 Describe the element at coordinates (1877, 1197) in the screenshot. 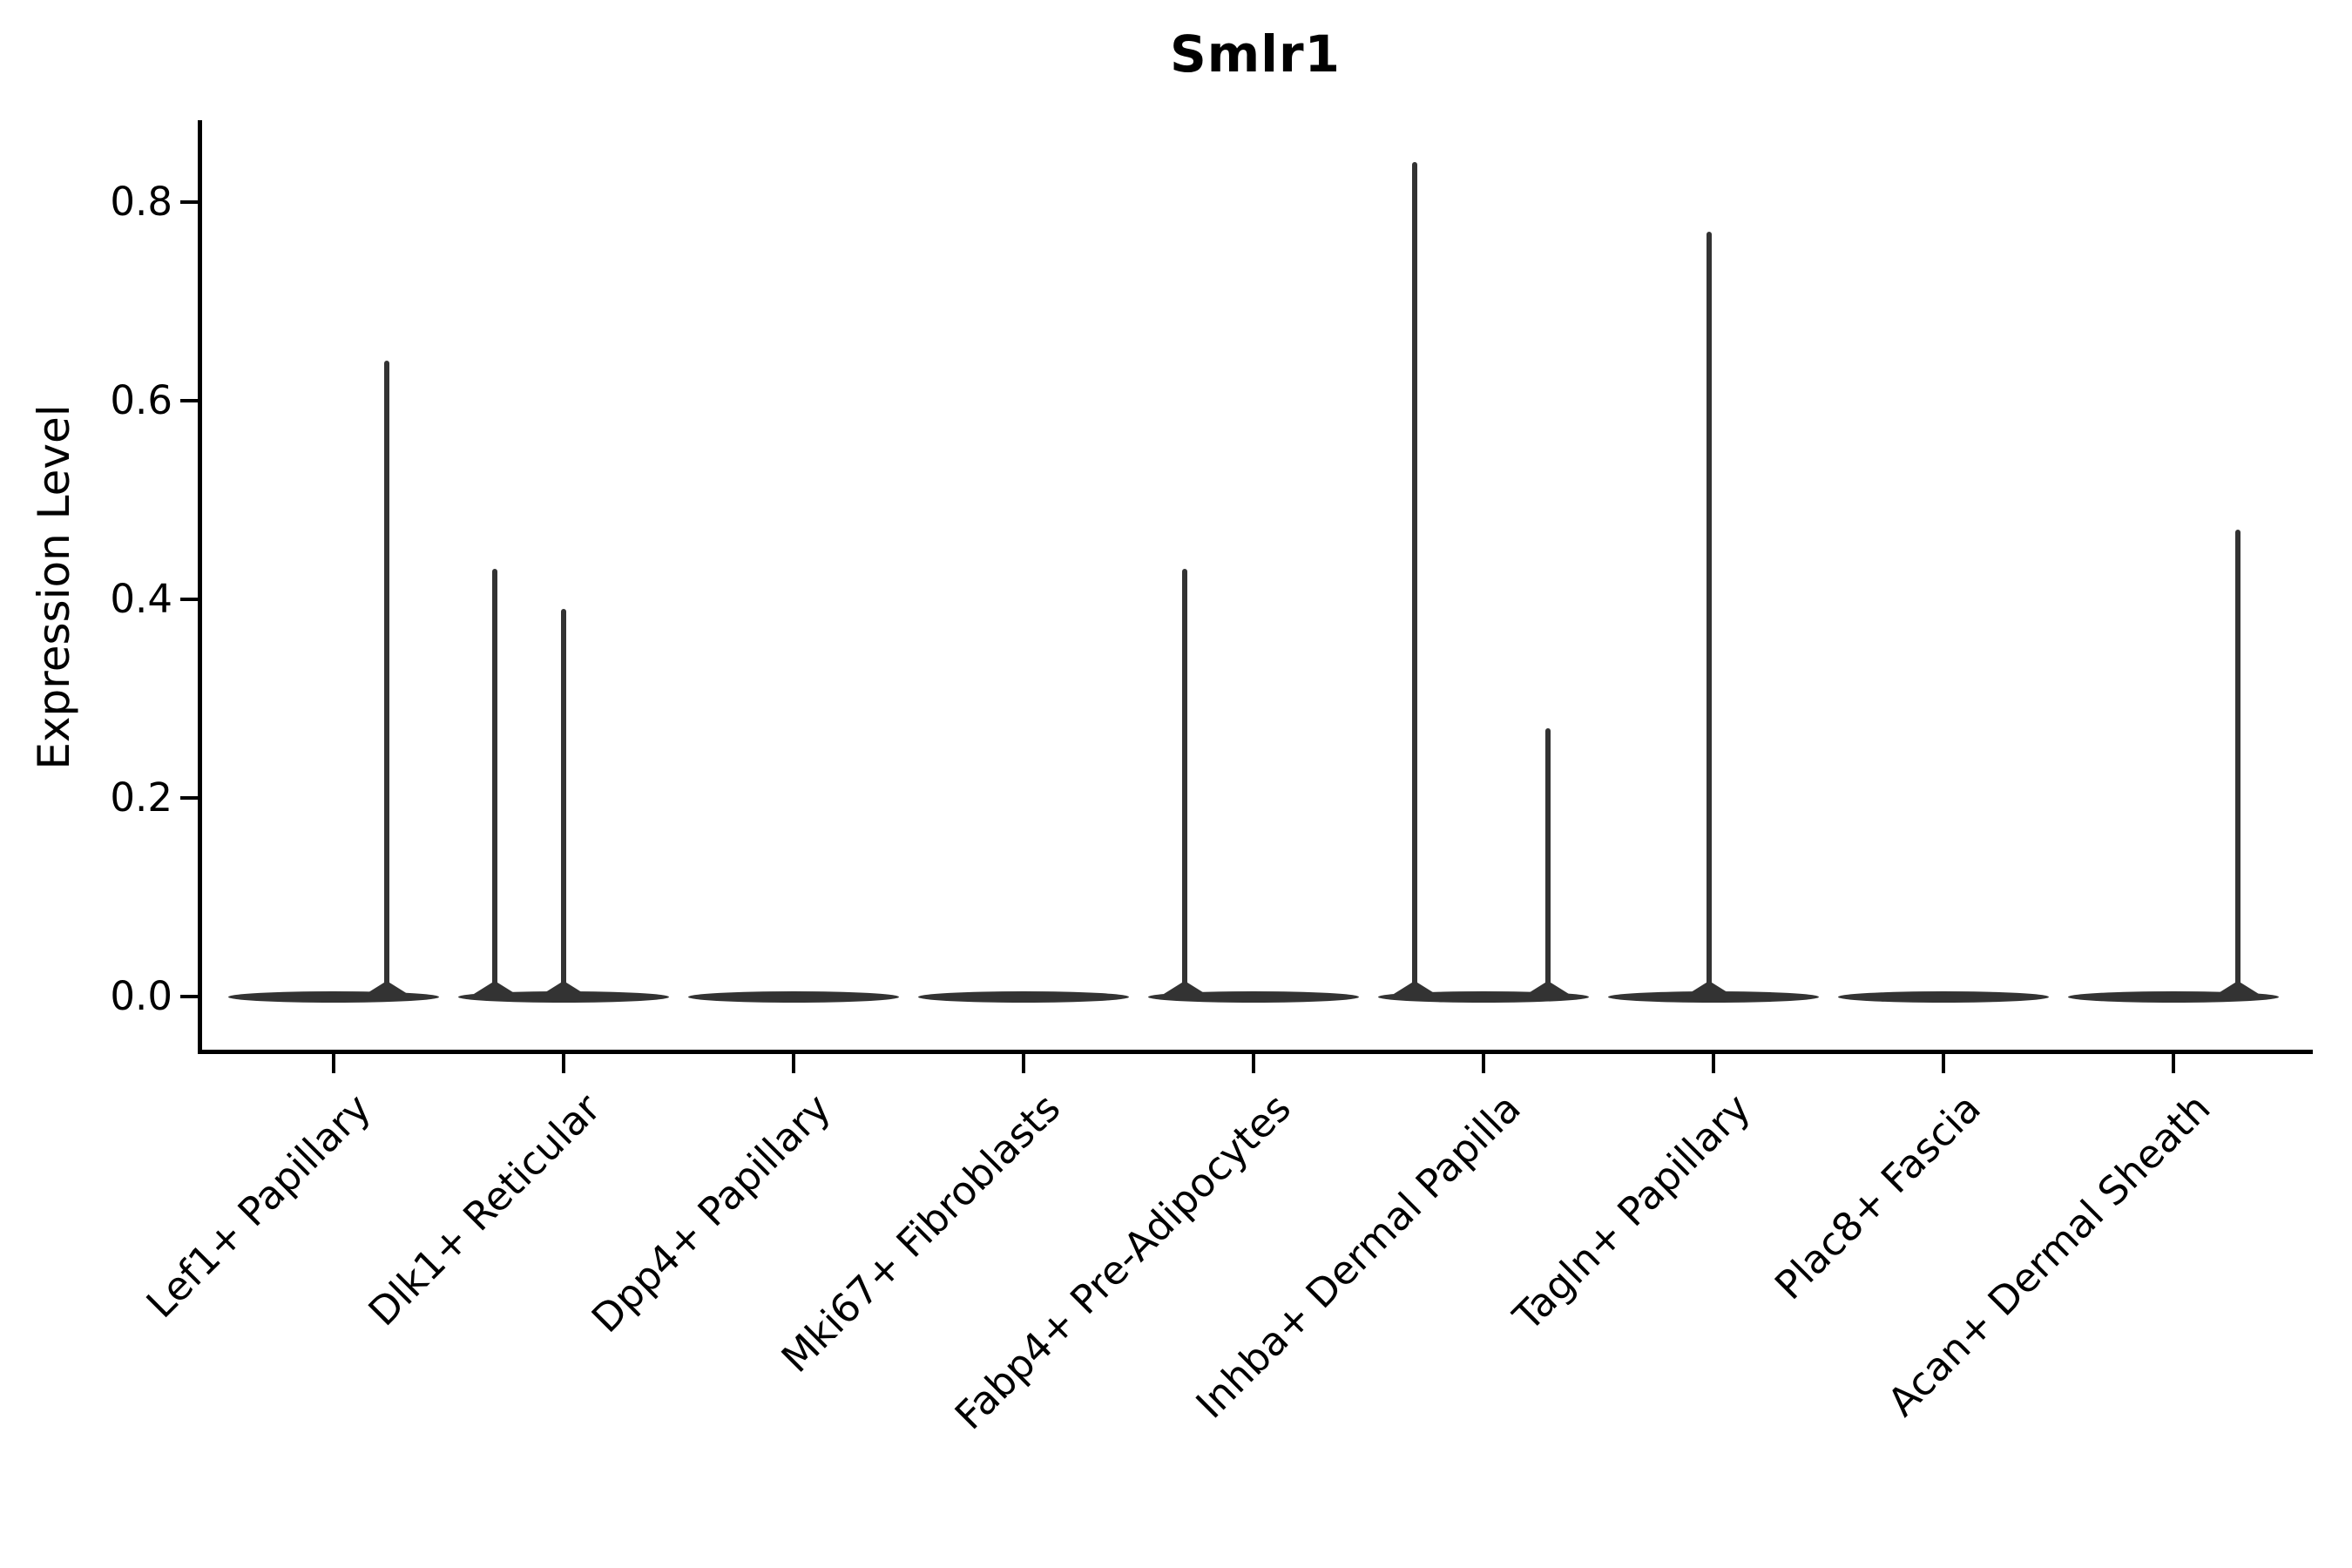

I see `x-tick-label: Plac8+ Fascia` at that location.